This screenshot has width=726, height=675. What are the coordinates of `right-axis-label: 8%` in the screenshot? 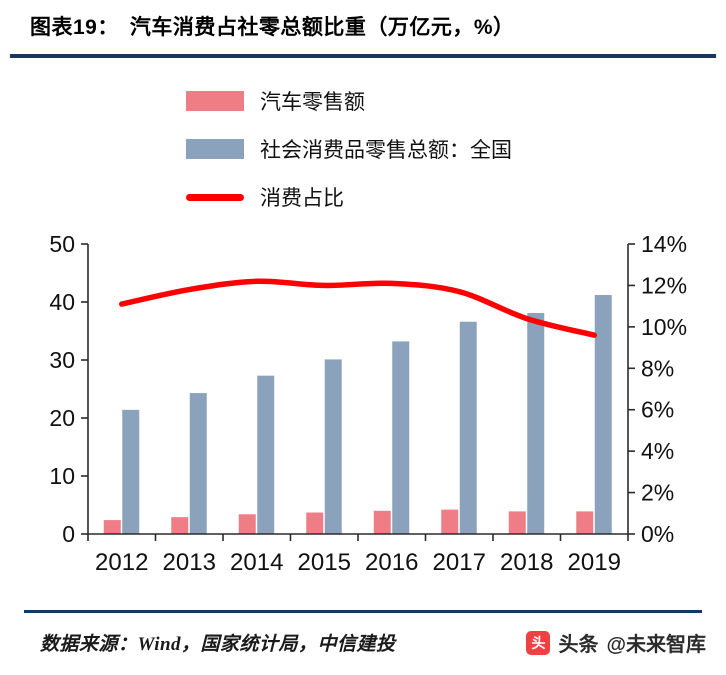 It's located at (657, 368).